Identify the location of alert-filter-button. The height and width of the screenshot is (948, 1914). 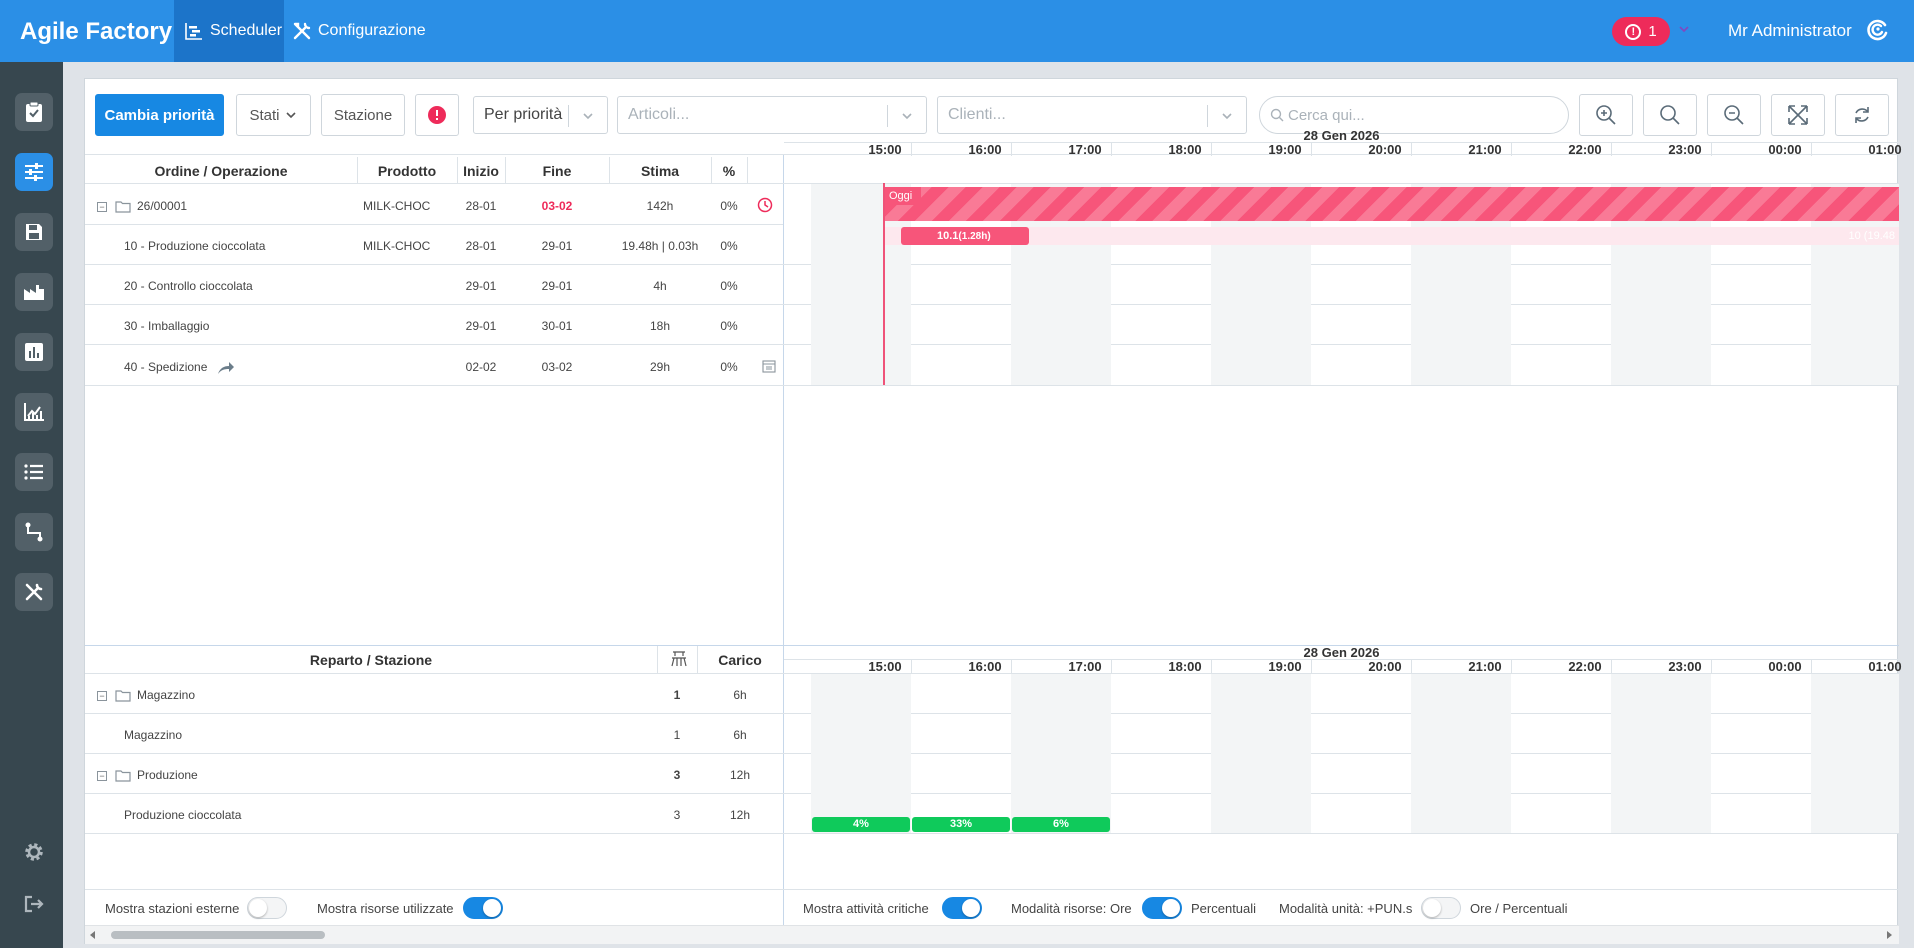
(437, 115).